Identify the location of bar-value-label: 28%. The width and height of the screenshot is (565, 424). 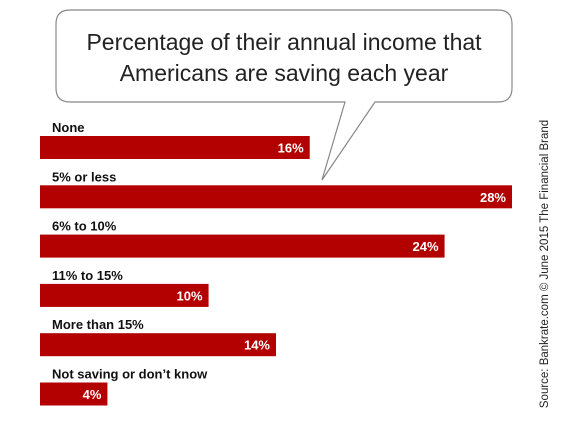
(493, 197).